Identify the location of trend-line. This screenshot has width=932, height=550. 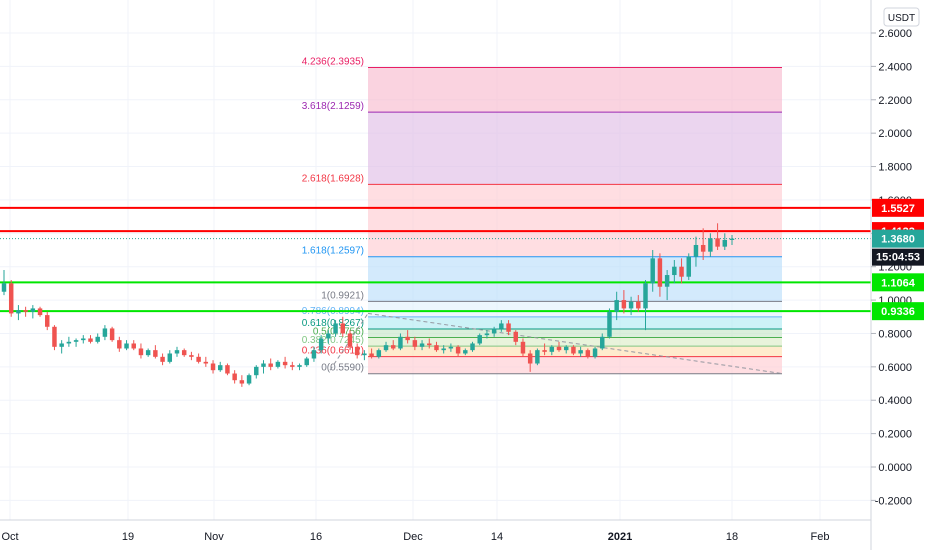
(556, 343).